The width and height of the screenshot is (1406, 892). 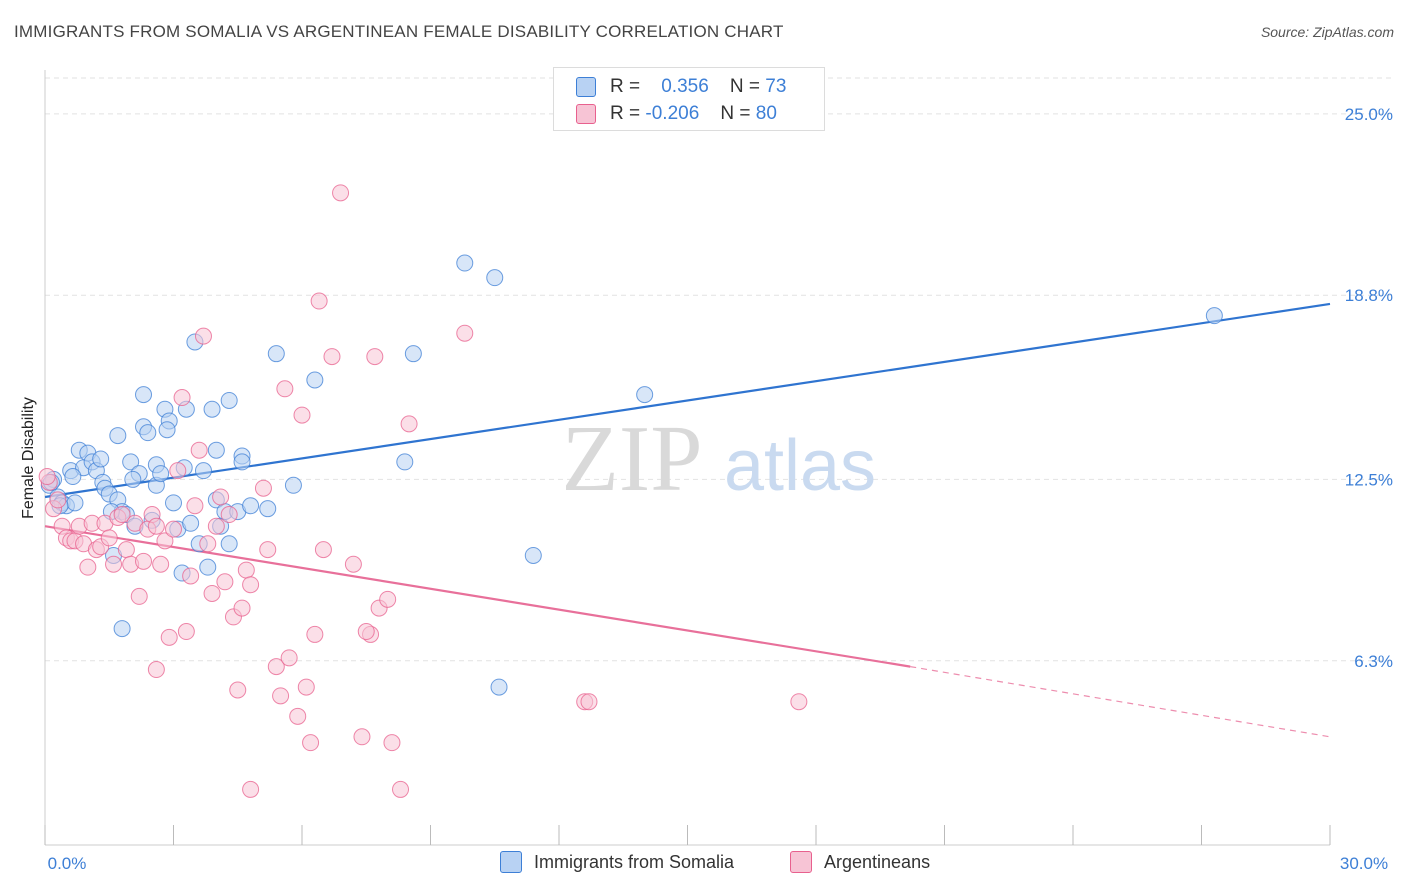 I want to click on series-legend: Immigrants from Somalia Argentineans, so click(x=703, y=865).